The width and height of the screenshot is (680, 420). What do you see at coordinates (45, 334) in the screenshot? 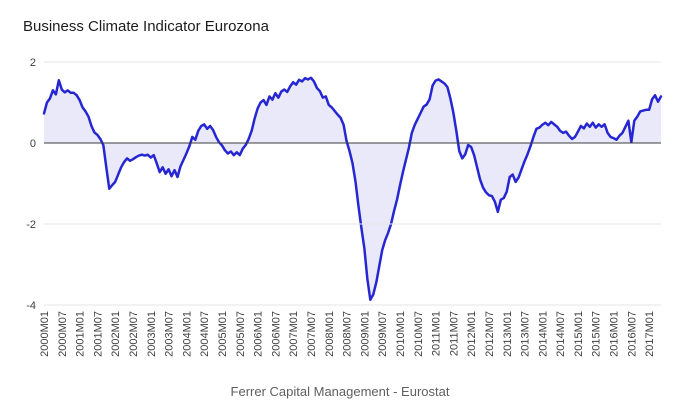
I see `x-axis-label: 2000M01` at bounding box center [45, 334].